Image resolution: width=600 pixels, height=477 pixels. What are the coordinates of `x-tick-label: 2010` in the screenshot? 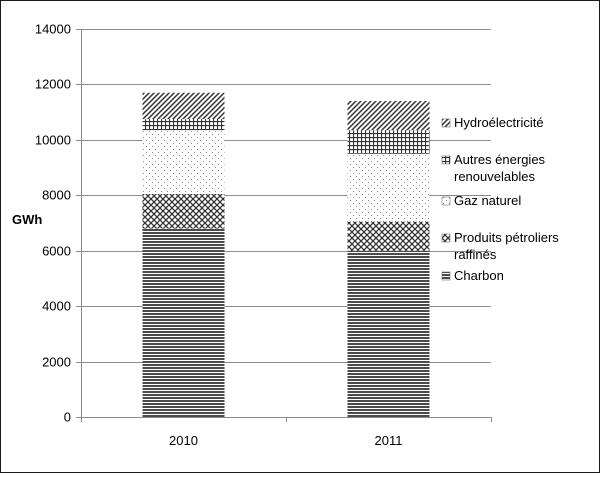 It's located at (183, 440).